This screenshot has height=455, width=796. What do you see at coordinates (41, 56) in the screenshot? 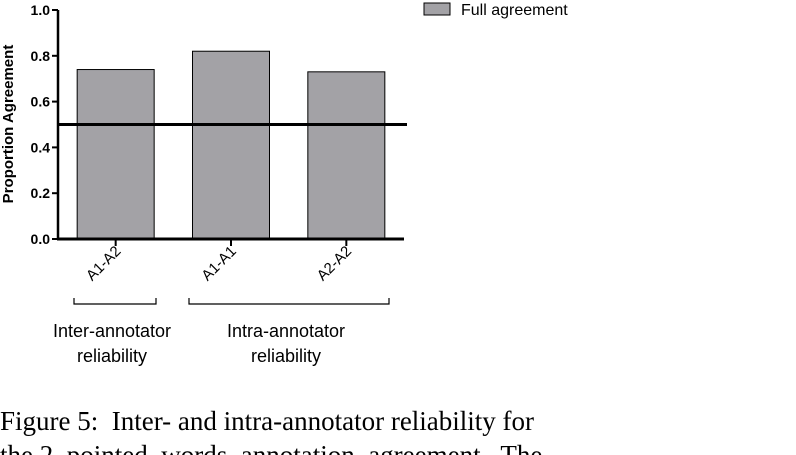
I see `y-tick-label: 0.8` at bounding box center [41, 56].